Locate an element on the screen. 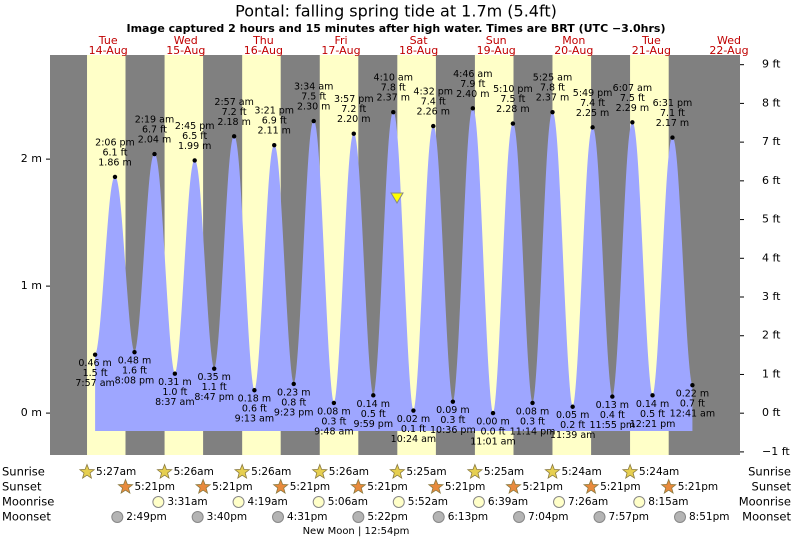 The image size is (793, 538). tide-feet: 0.5 ft is located at coordinates (373, 414).